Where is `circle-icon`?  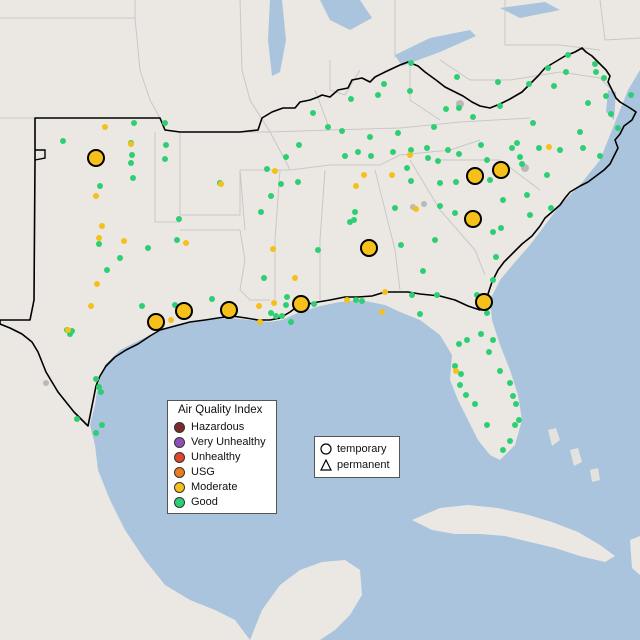
circle-icon is located at coordinates (326, 449).